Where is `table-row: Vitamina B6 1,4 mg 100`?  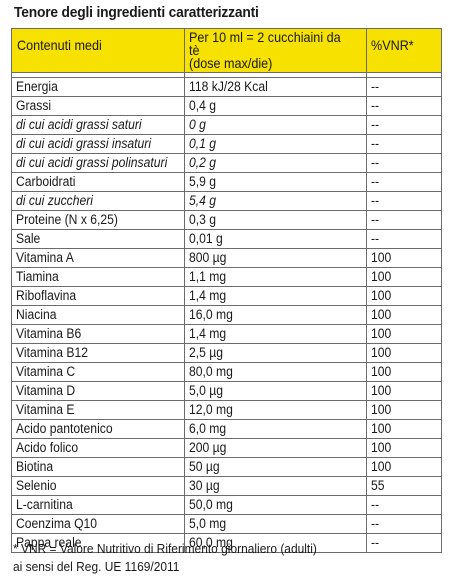
table-row: Vitamina B6 1,4 mg 100 is located at coordinates (226, 334).